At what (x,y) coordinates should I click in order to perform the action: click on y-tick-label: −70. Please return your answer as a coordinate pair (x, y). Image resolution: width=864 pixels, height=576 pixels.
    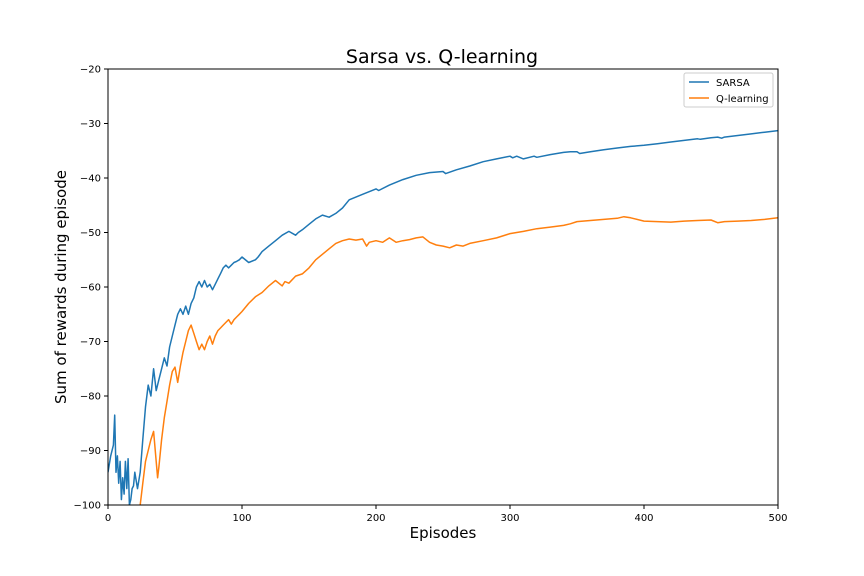
    Looking at the image, I should click on (90, 342).